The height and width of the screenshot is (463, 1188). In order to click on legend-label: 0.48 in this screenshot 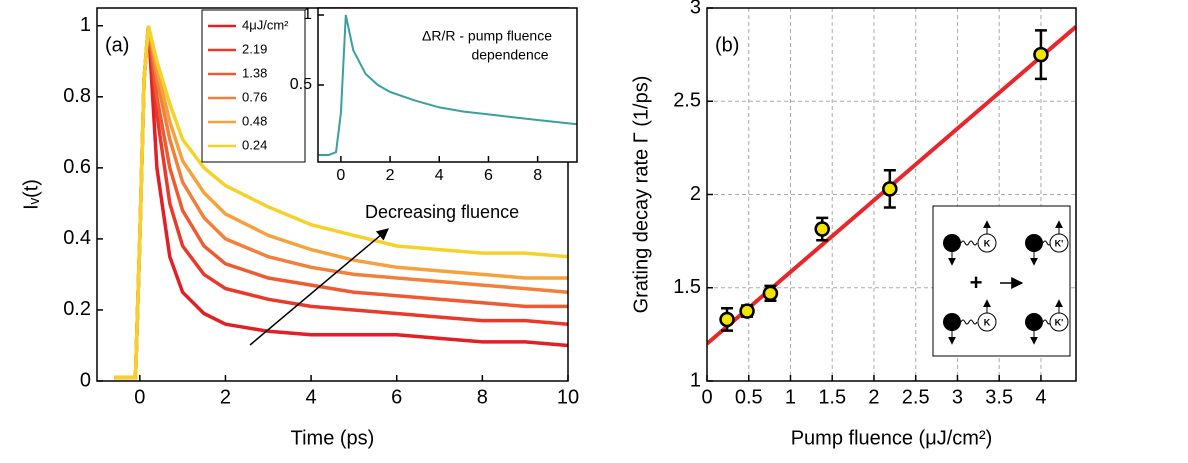, I will do `click(254, 120)`.